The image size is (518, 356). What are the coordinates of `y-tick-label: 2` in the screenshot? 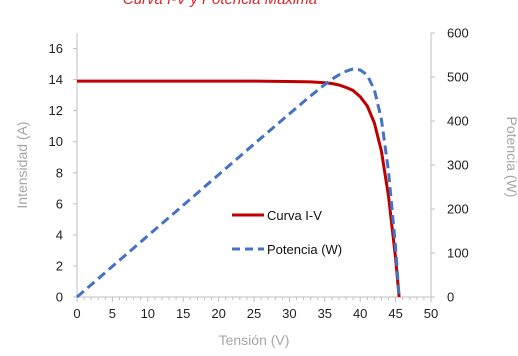 It's located at (59, 265).